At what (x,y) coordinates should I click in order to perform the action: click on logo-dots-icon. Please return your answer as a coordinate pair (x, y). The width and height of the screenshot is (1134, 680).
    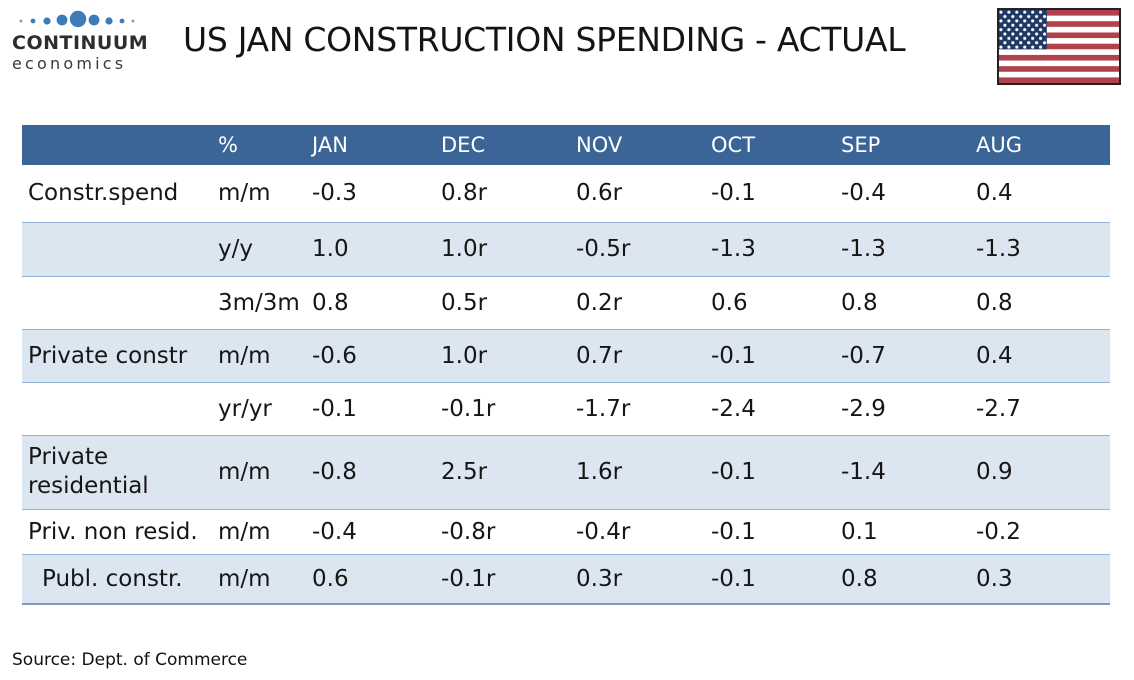
    Looking at the image, I should click on (77, 19).